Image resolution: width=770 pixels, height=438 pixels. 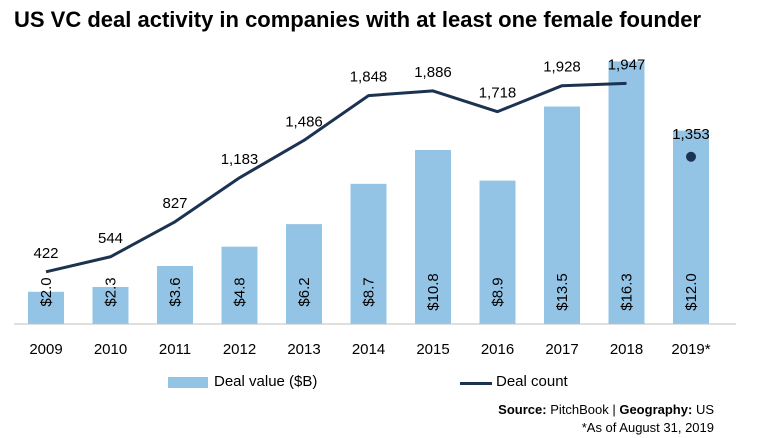 I want to click on bar-value-label: $2.0, so click(x=46, y=291).